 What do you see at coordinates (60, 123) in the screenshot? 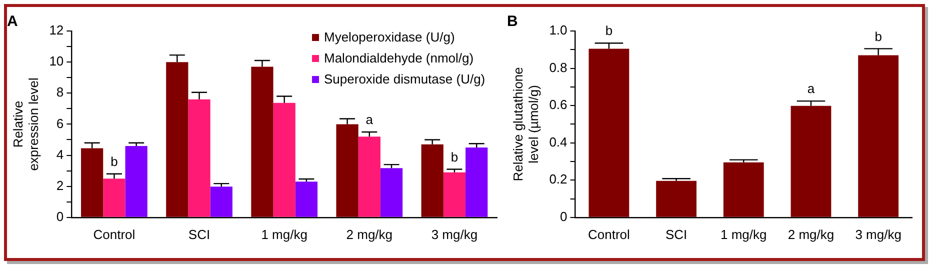
I see `y-tick-label: 6` at bounding box center [60, 123].